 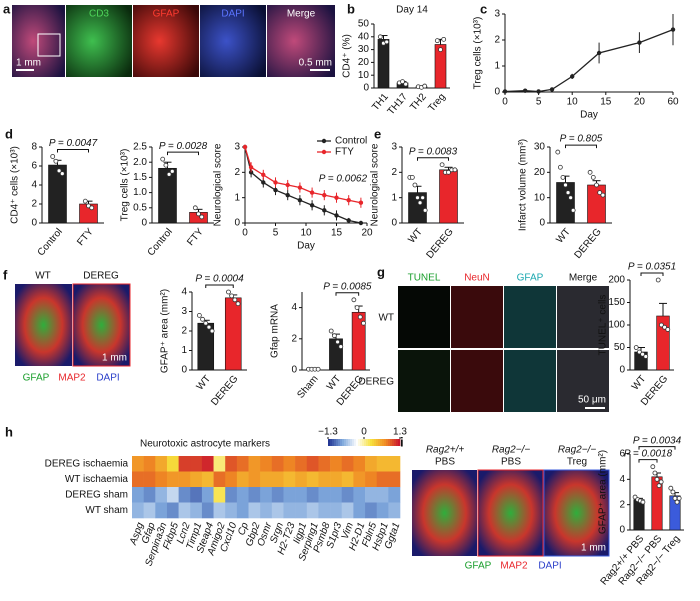 What do you see at coordinates (622, 370) in the screenshot?
I see `y-tick-label: 0` at bounding box center [622, 370].